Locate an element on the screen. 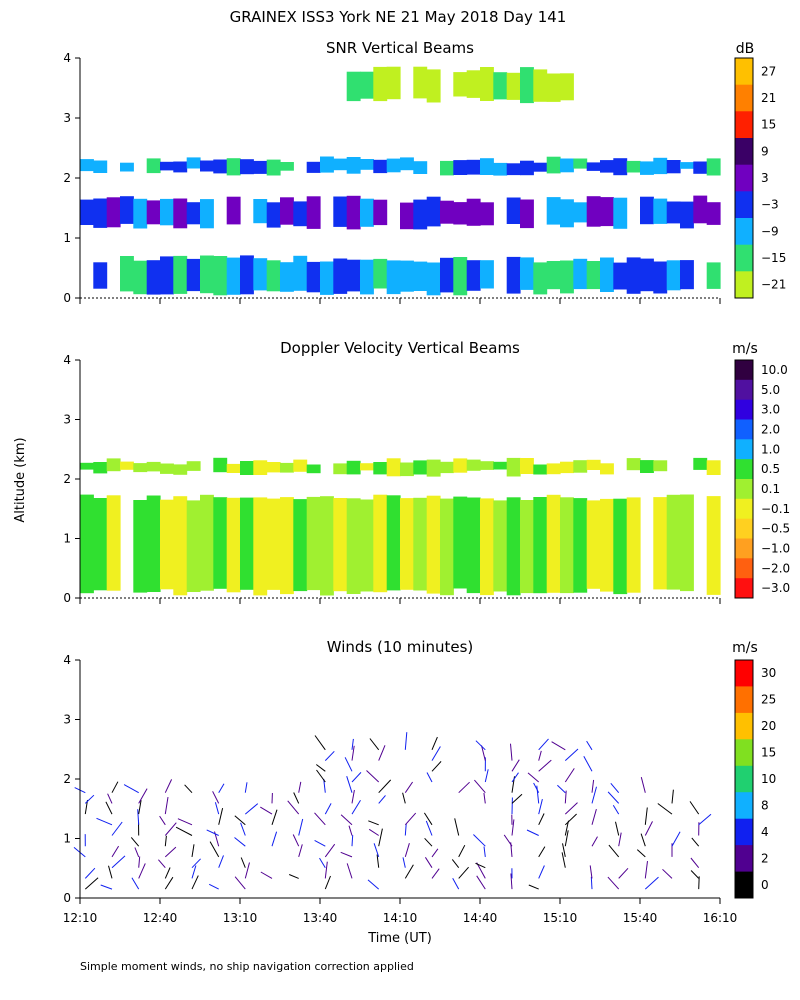 The height and width of the screenshot is (1000, 800). colorbar-label: 0.1 is located at coordinates (770, 489).